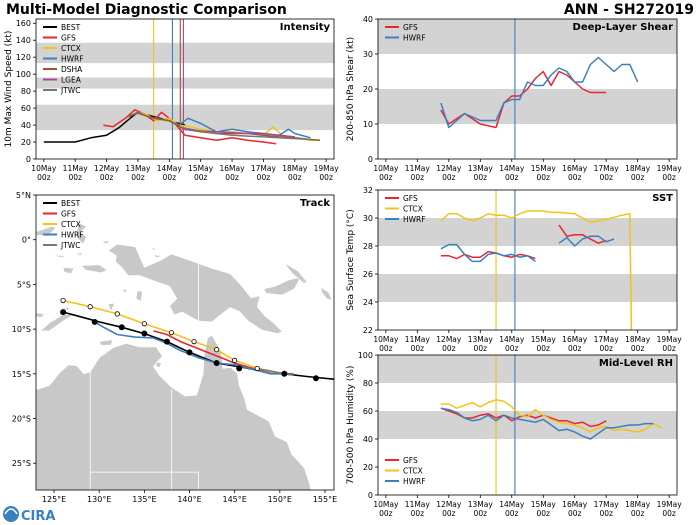 This screenshot has height=525, width=700. What do you see at coordinates (23, 40) in the screenshot?
I see `intensity-ytick-label: 140` at bounding box center [23, 40].